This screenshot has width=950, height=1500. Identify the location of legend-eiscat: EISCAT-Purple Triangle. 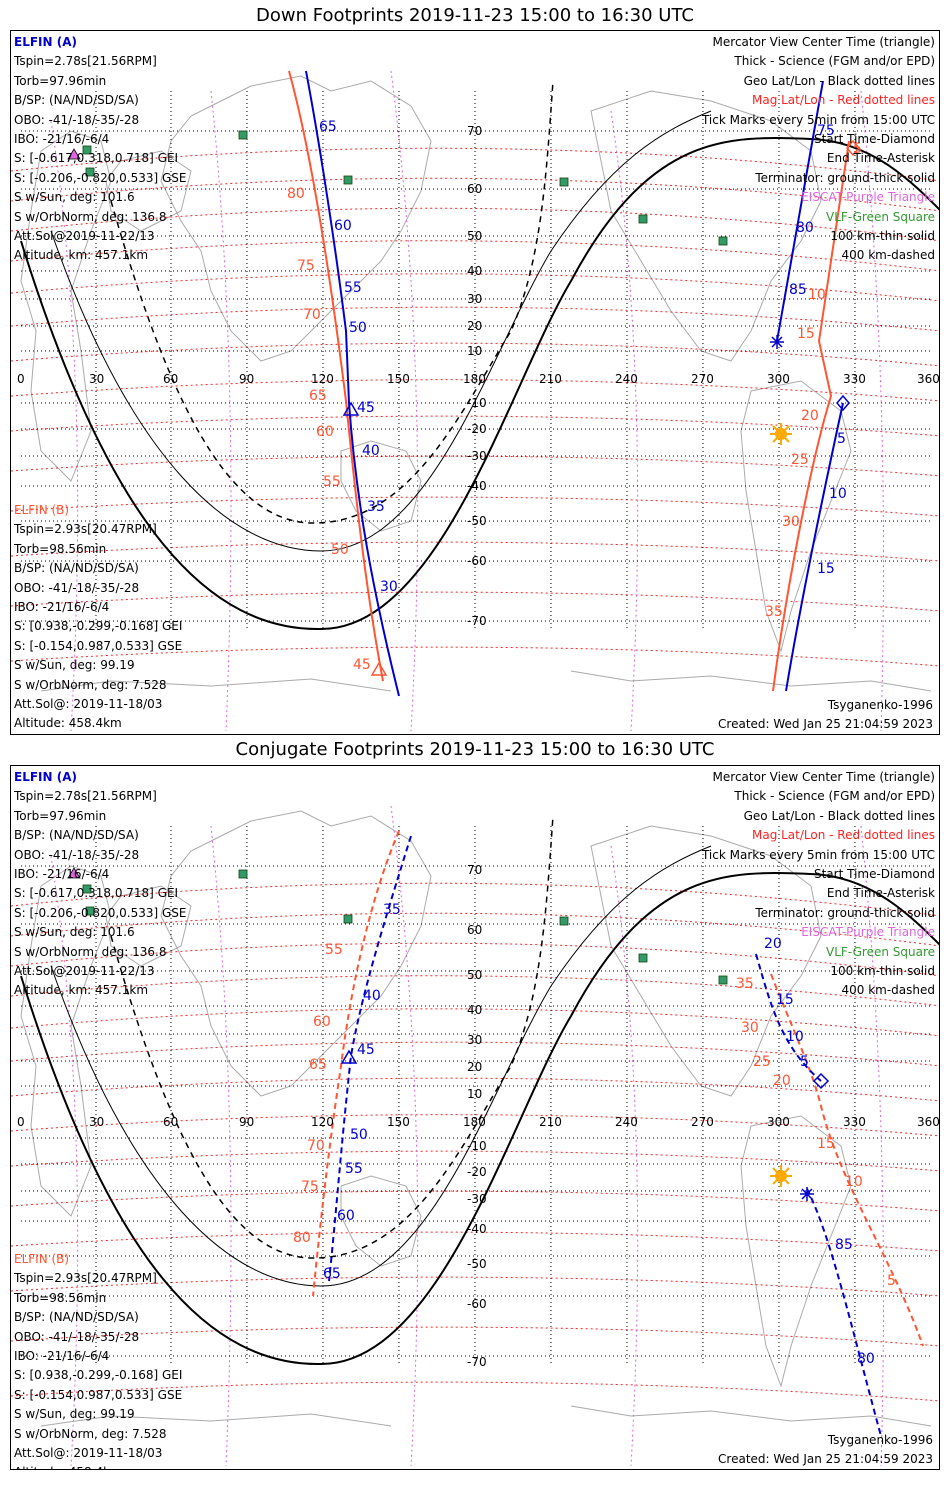
(868, 932).